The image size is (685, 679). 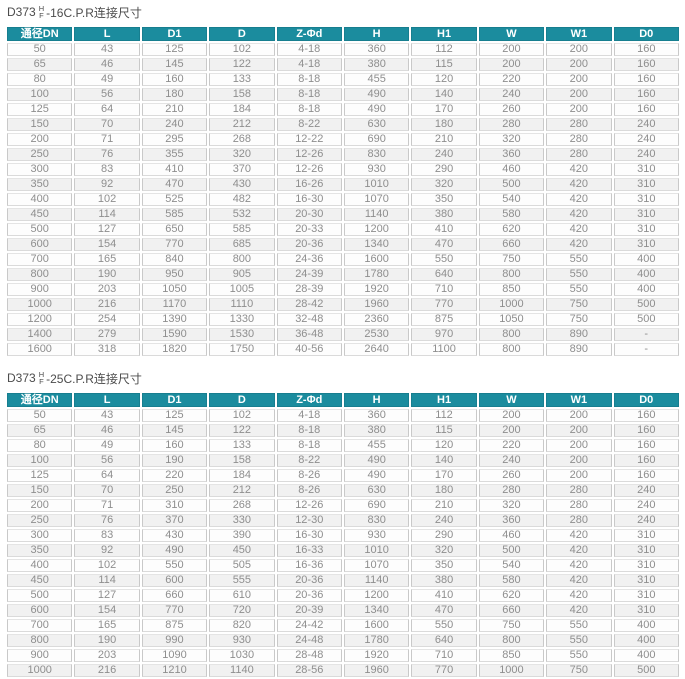 What do you see at coordinates (444, 475) in the screenshot?
I see `table-cell: 170` at bounding box center [444, 475].